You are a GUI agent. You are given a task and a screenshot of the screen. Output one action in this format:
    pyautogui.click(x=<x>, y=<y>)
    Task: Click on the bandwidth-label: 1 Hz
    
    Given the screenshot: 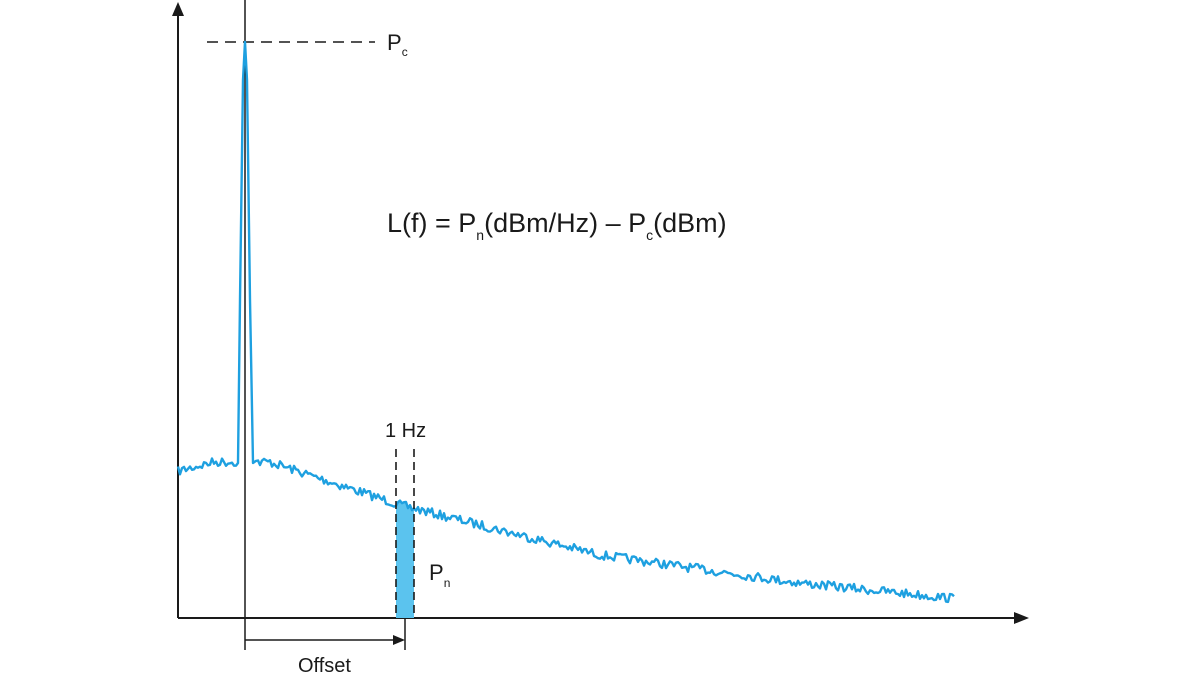 What is the action you would take?
    pyautogui.click(x=405, y=431)
    